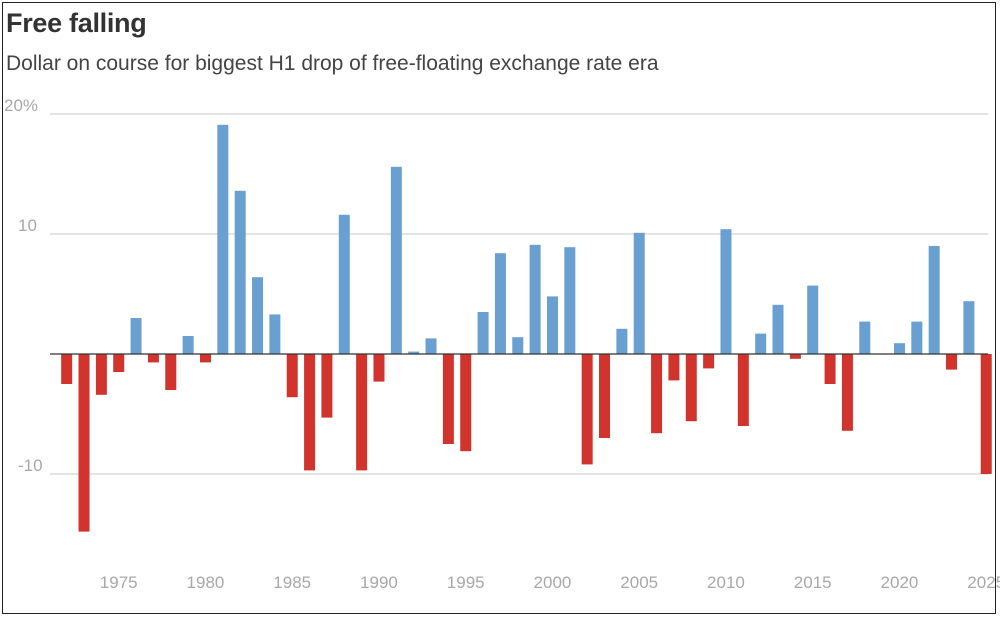  Describe the element at coordinates (552, 325) in the screenshot. I see `bar-2000` at that location.